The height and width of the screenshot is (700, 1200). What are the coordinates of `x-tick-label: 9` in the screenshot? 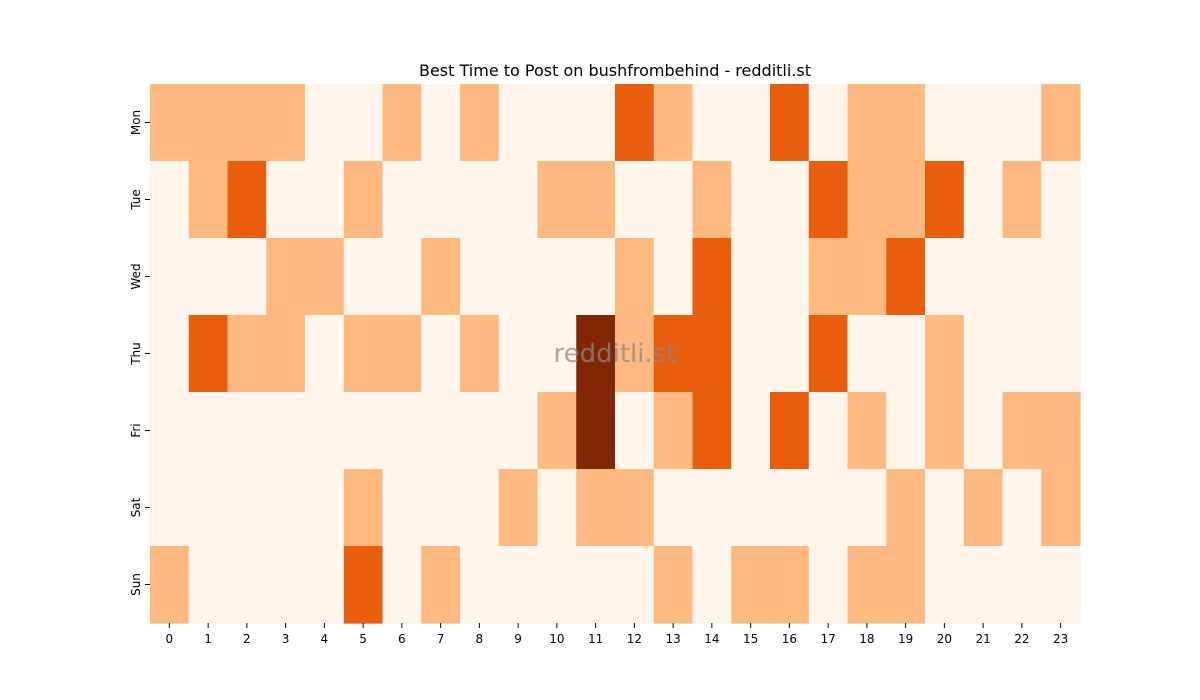 It's located at (518, 639).